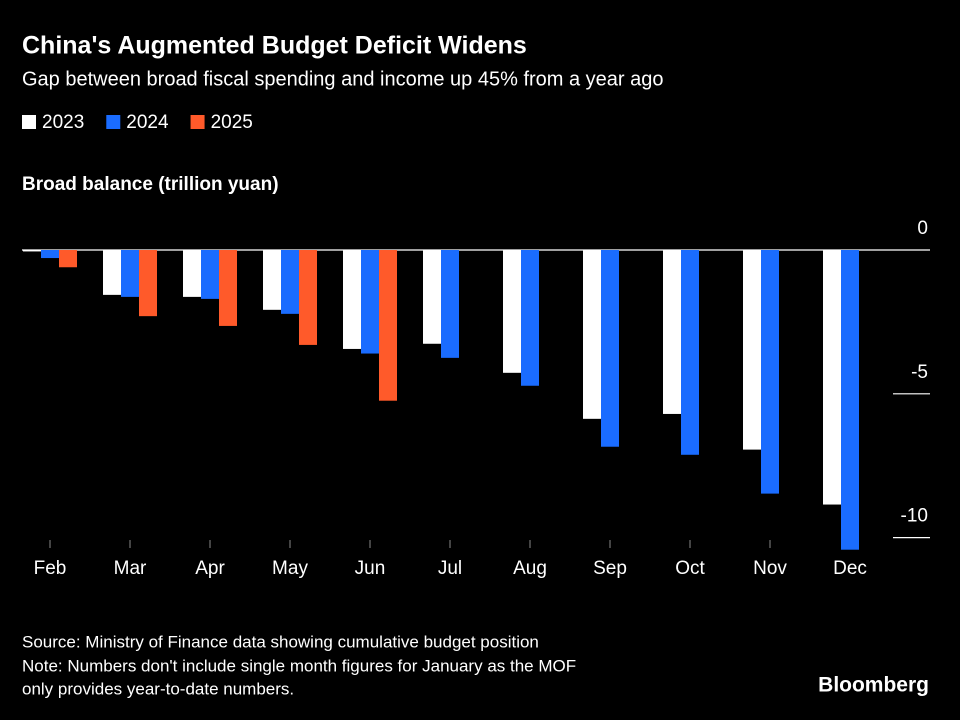 The image size is (960, 720). I want to click on y-tick-label: -5, so click(919, 372).